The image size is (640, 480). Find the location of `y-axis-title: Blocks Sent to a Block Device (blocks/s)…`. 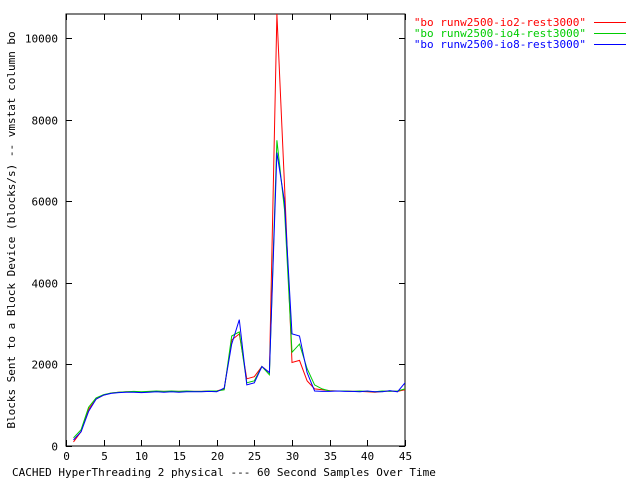

y-axis-title: Blocks Sent to a Block Device (blocks/s)… is located at coordinates (11, 229).